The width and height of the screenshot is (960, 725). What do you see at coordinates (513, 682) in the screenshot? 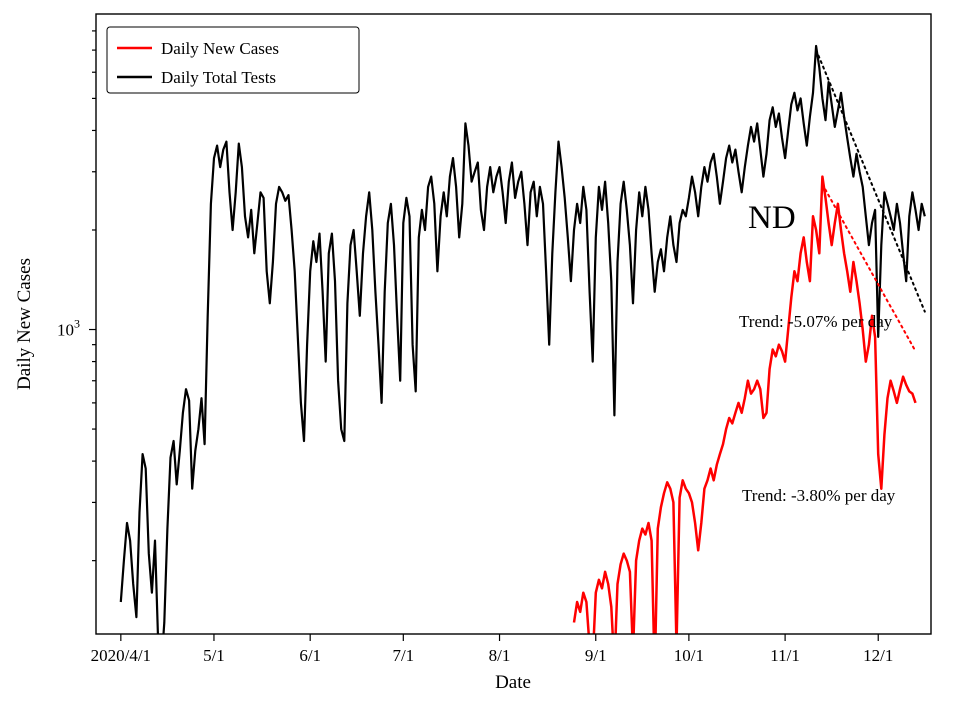
I see `x-axis-label: Date` at bounding box center [513, 682].